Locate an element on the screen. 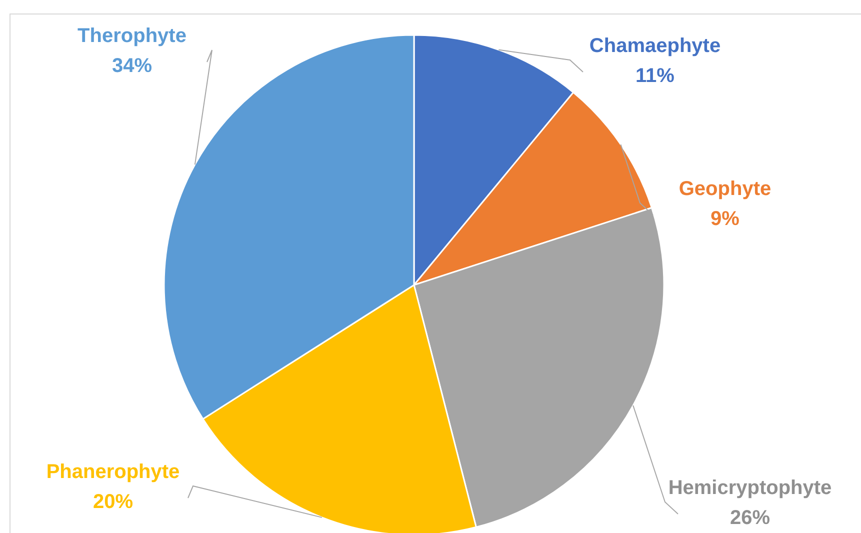 This screenshot has height=533, width=861. data-label: 11% is located at coordinates (655, 76).